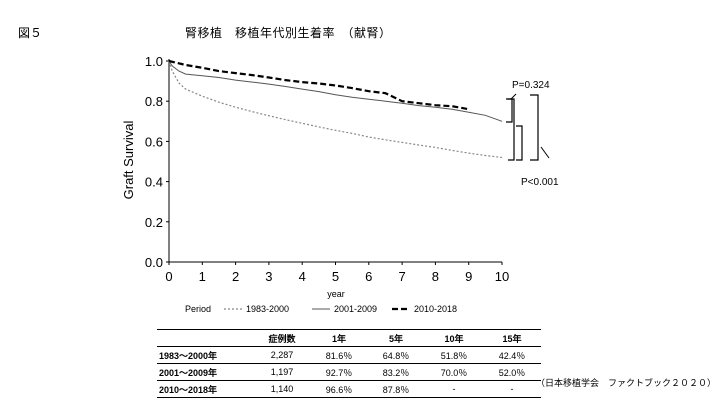 The image size is (720, 405). Describe the element at coordinates (512, 338) in the screenshot. I see `table-header-cell: 15年` at that location.